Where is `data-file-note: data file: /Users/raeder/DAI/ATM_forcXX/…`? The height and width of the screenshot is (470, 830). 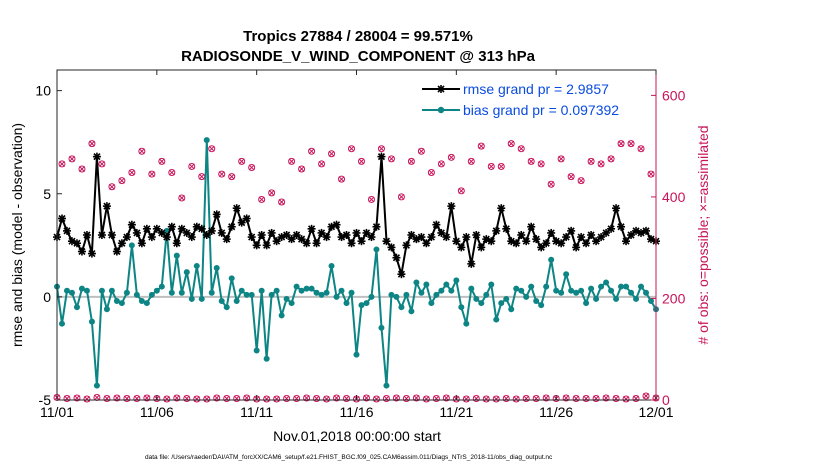
data-file-note: data file: /Users/raeder/DAI/ATM_forcXX/… is located at coordinates (349, 457).